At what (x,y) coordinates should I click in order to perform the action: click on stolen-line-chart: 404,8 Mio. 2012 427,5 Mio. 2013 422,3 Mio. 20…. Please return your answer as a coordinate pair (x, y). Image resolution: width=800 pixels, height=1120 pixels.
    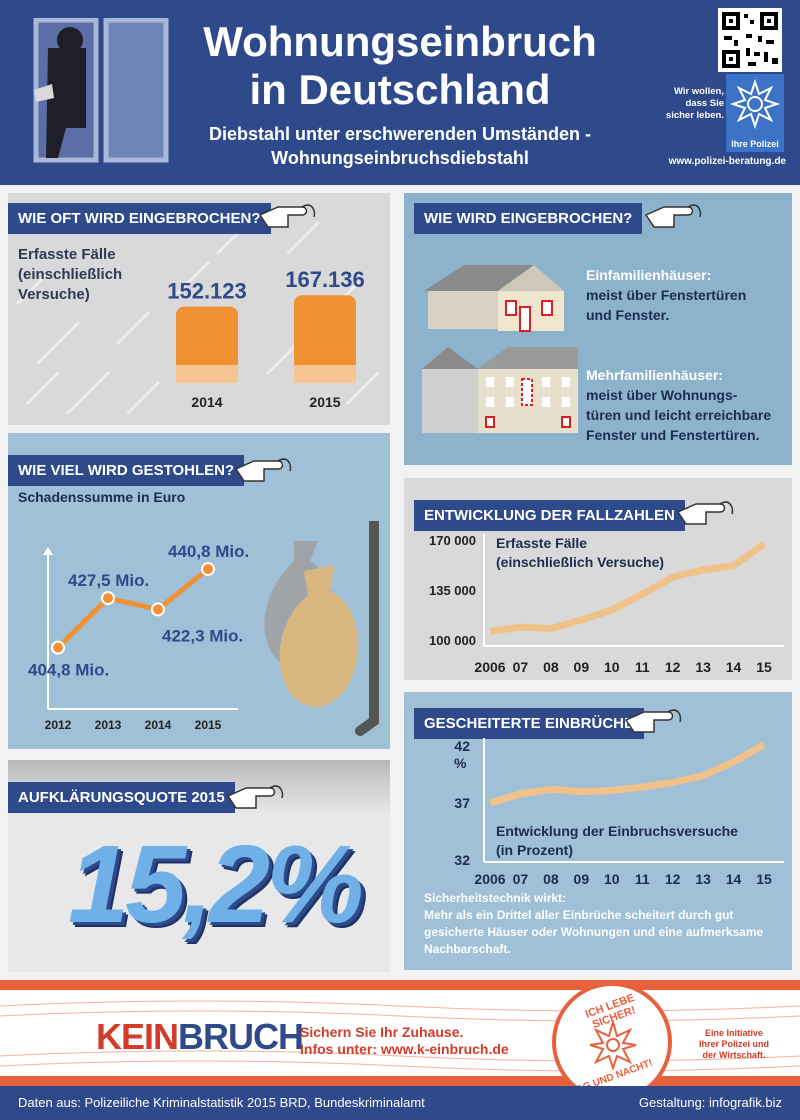
    Looking at the image, I should click on (138, 637).